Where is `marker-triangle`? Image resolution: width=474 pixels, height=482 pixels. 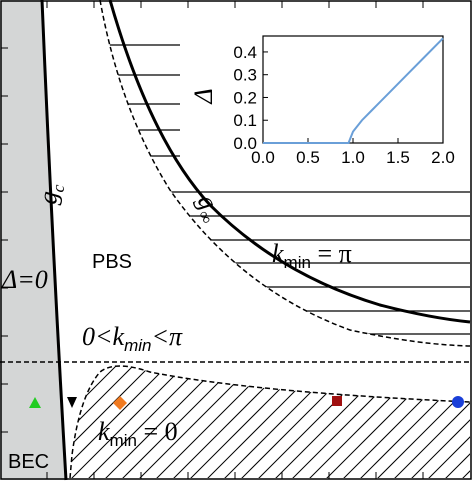 marker-triangle is located at coordinates (35, 402).